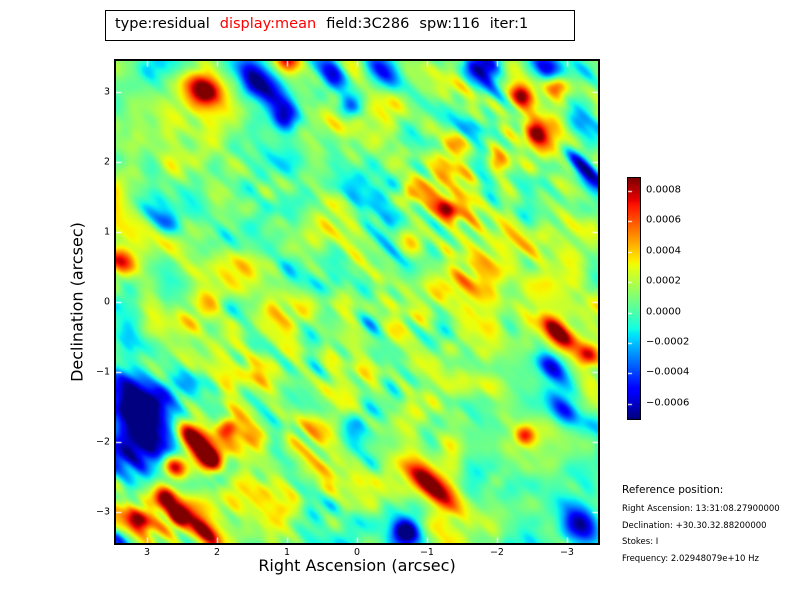 The image size is (800, 600). I want to click on colorbar-tick-label: 0.0006, so click(663, 220).